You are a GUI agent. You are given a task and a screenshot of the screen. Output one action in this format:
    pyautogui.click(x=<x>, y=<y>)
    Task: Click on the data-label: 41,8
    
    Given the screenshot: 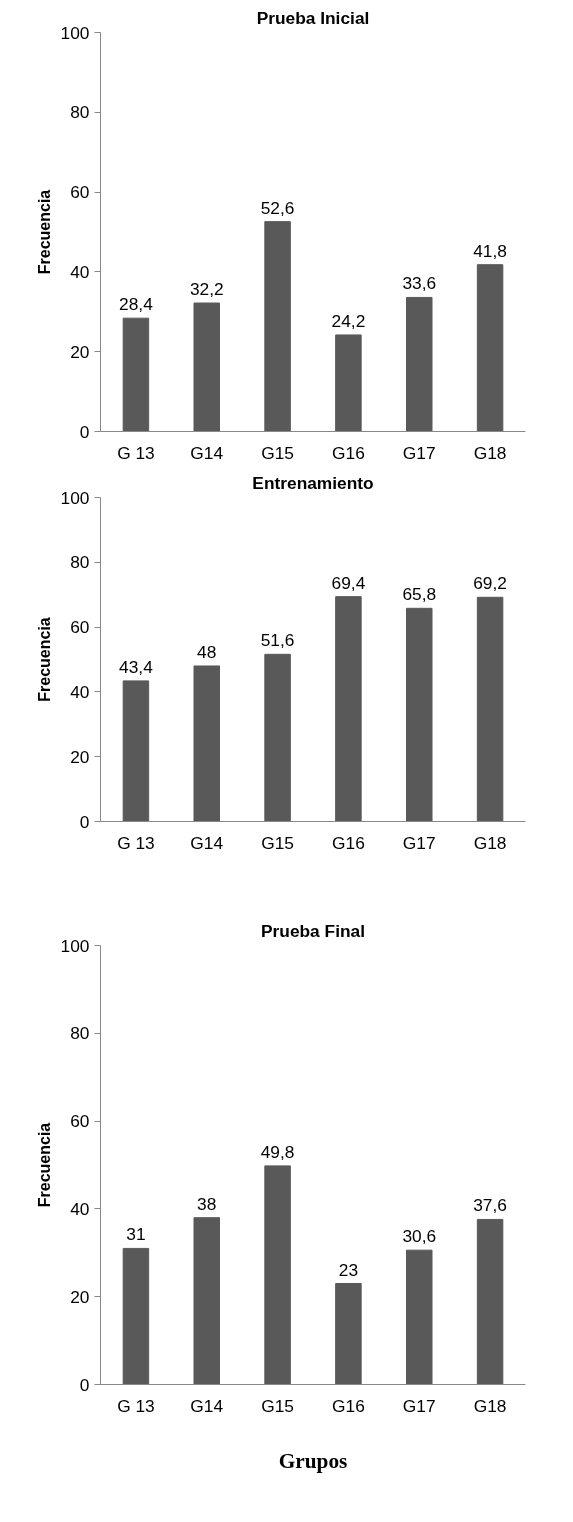 What is the action you would take?
    pyautogui.click(x=490, y=250)
    